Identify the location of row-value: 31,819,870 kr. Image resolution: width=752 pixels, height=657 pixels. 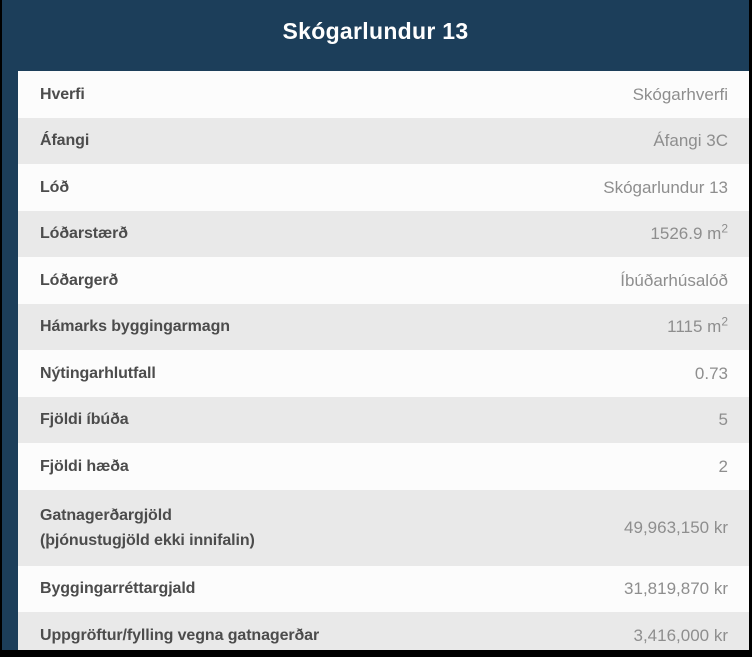
(676, 589).